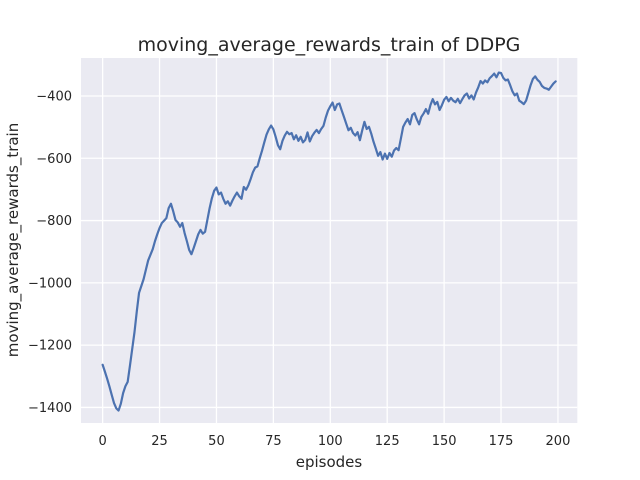 The image size is (640, 480). I want to click on y-tick-label: −1400, so click(50, 408).